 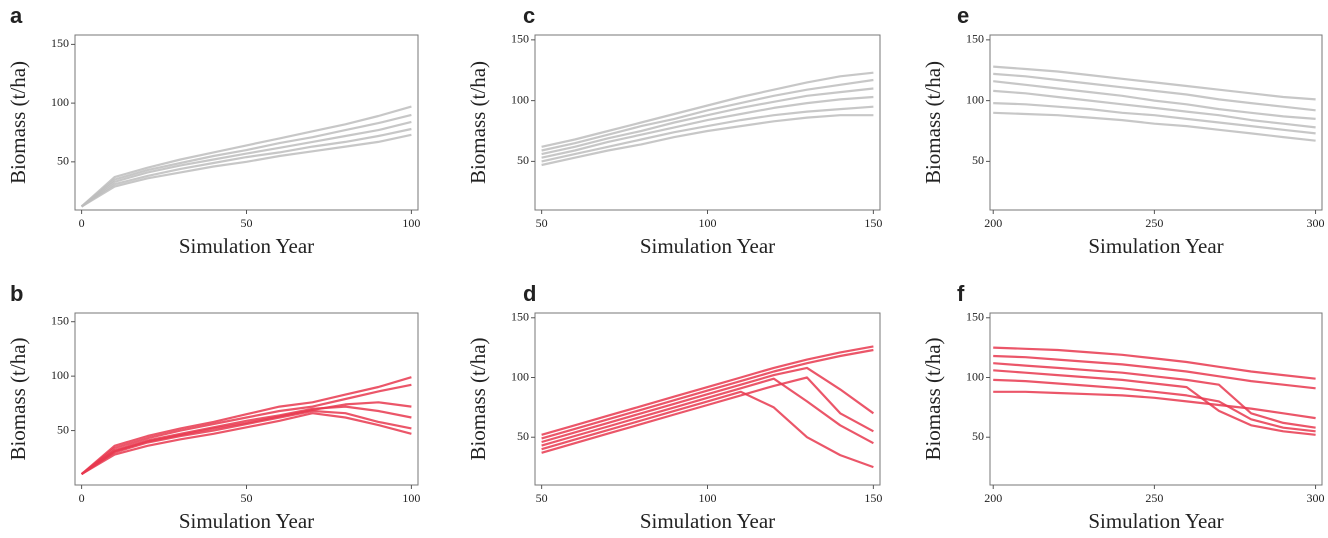 I want to click on panel-letter: c, so click(x=529, y=15).